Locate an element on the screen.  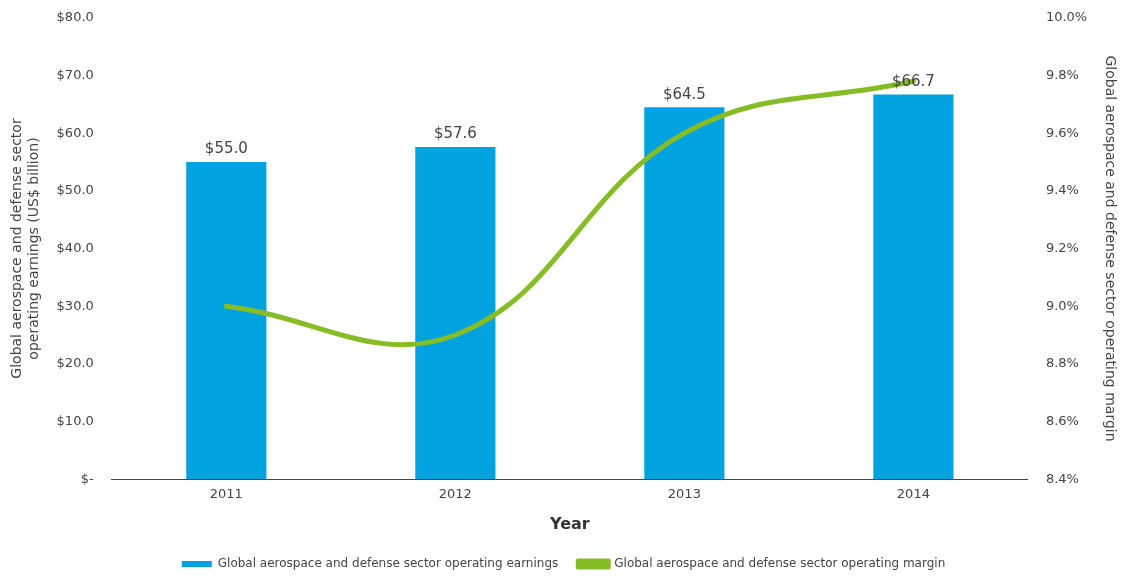
y2-tick-label: 9.4% is located at coordinates (1062, 190).